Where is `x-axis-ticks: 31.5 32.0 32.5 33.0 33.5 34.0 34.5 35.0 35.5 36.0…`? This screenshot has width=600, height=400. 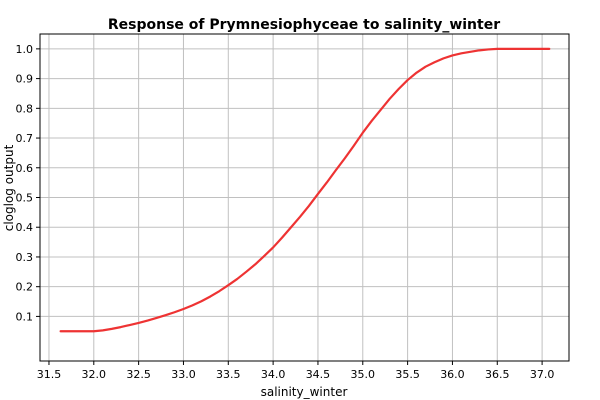 x-axis-ticks: 31.5 32.0 32.5 33.0 33.5 34.0 34.5 35.0 35.5 36.0… is located at coordinates (296, 371).